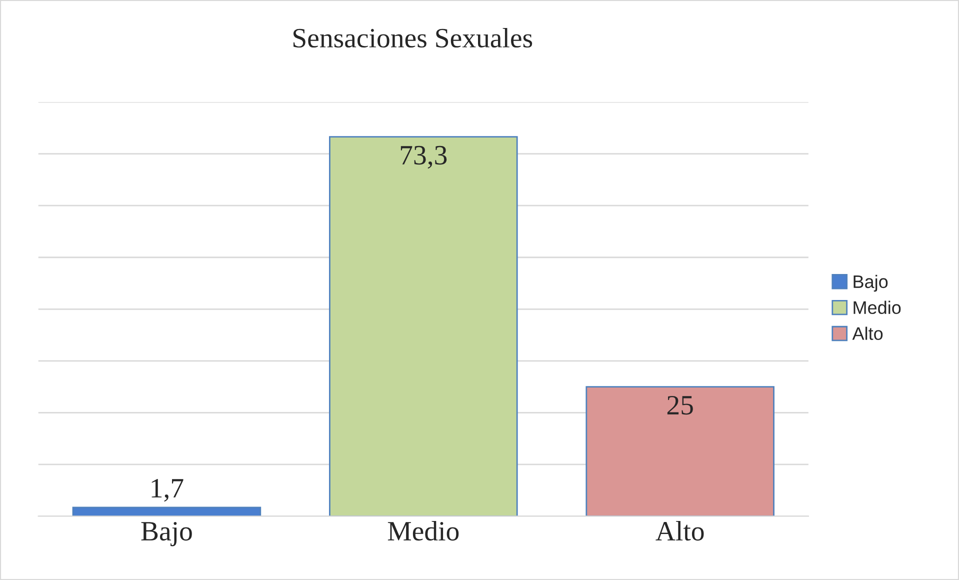  What do you see at coordinates (423, 531) in the screenshot?
I see `x-tick-label: Medio` at bounding box center [423, 531].